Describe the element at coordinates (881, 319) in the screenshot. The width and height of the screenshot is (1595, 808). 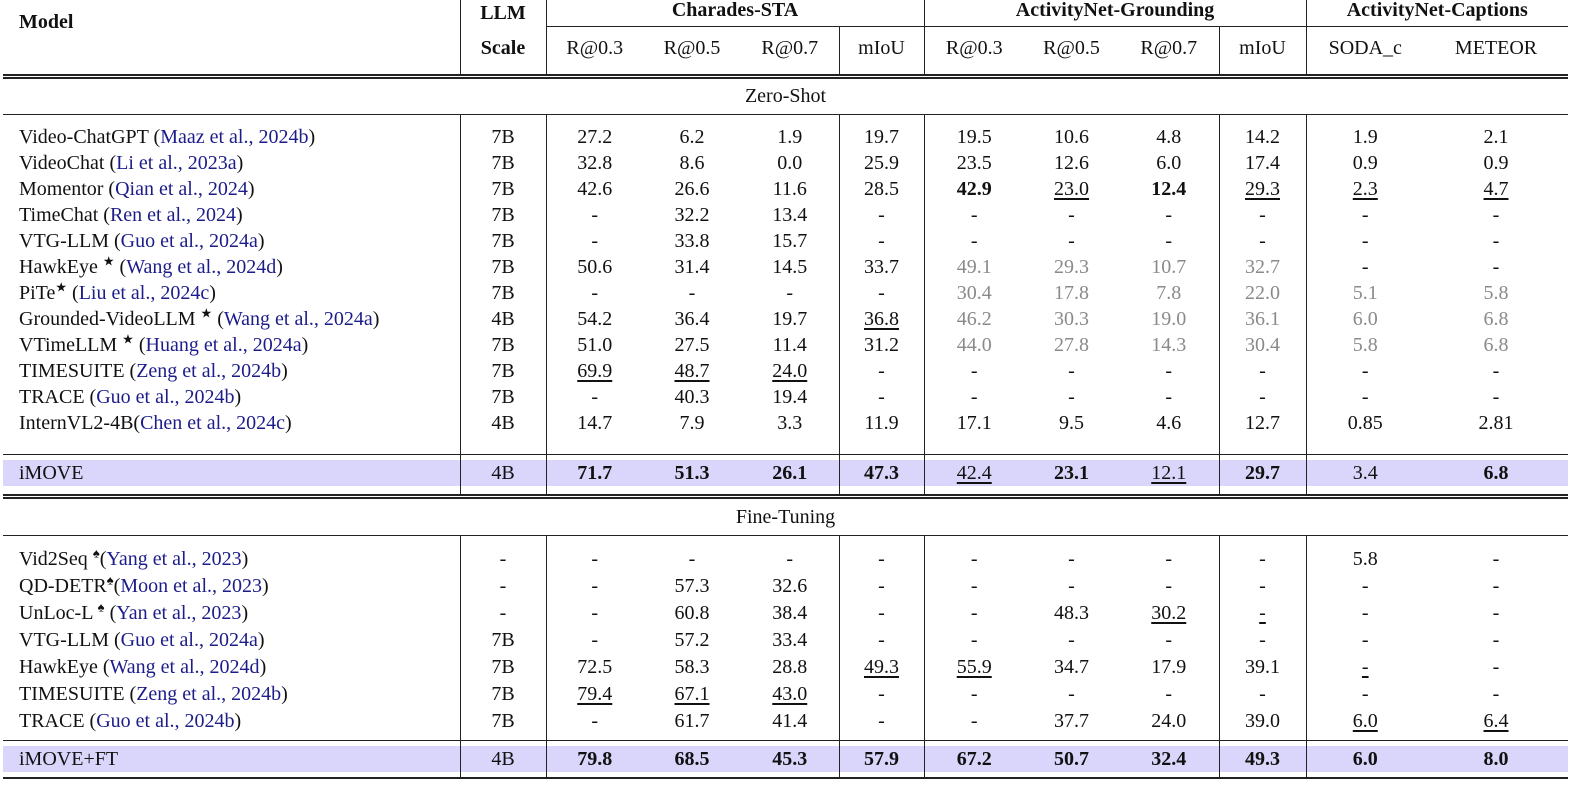
I see `metric-value: 36.8` at that location.